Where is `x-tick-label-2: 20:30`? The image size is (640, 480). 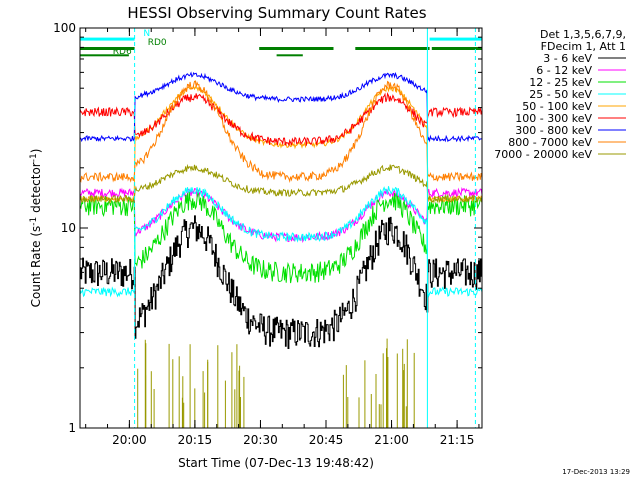
x-tick-label-2: 20:30 is located at coordinates (260, 440).